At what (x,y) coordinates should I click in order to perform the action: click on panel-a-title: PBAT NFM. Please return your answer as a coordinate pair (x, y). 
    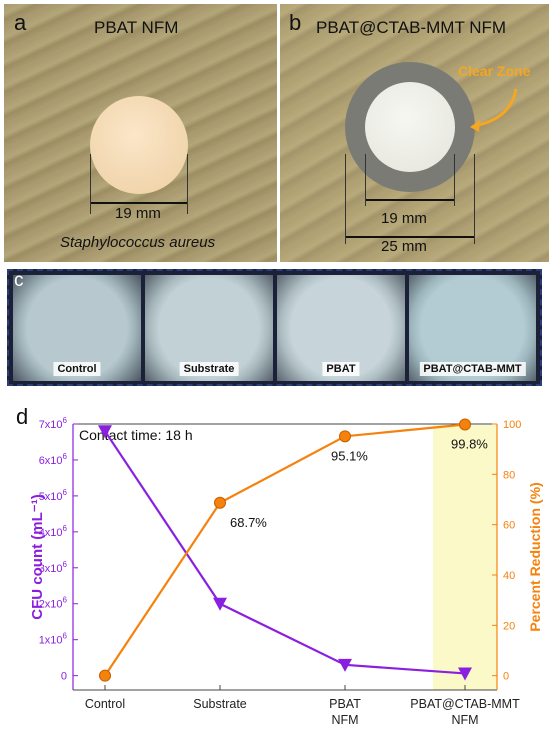
    Looking at the image, I should click on (136, 27).